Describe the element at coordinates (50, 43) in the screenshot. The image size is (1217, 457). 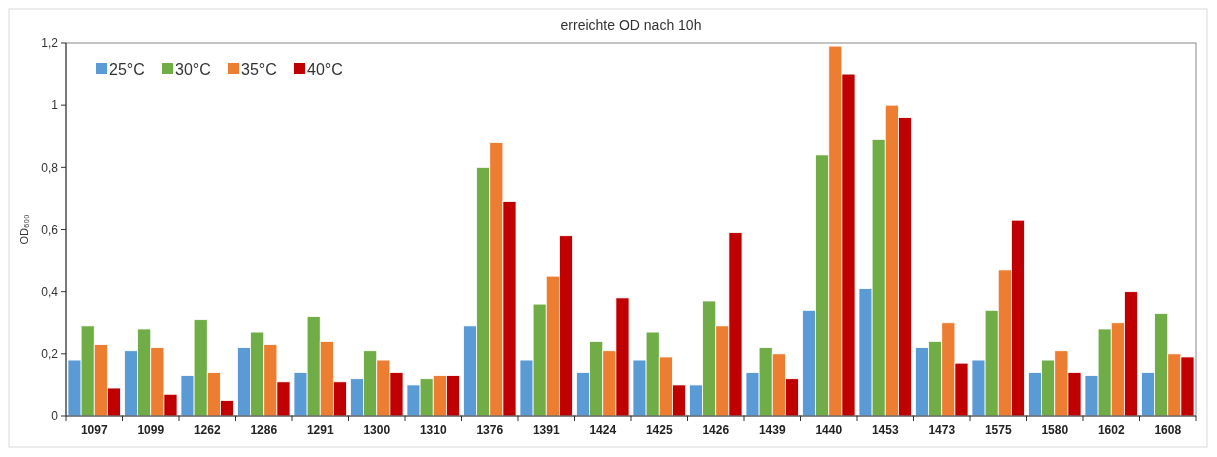
I see `y-tick-label: 1,2` at that location.